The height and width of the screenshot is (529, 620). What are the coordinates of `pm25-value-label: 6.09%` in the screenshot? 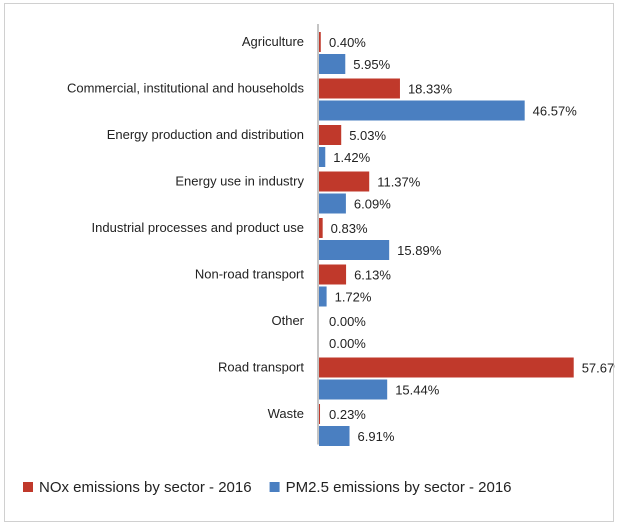 It's located at (372, 204).